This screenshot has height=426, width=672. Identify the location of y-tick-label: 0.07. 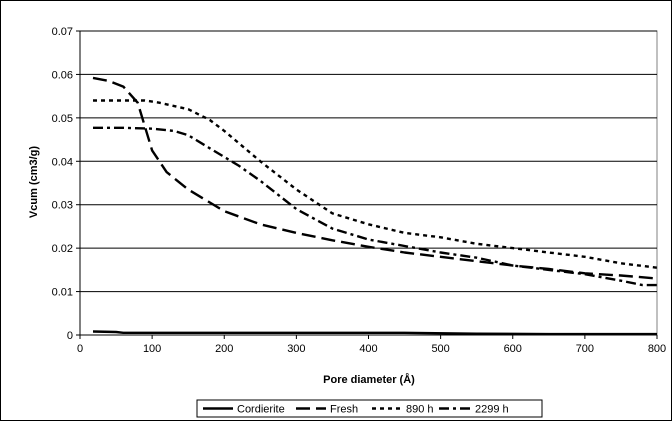
(62, 32).